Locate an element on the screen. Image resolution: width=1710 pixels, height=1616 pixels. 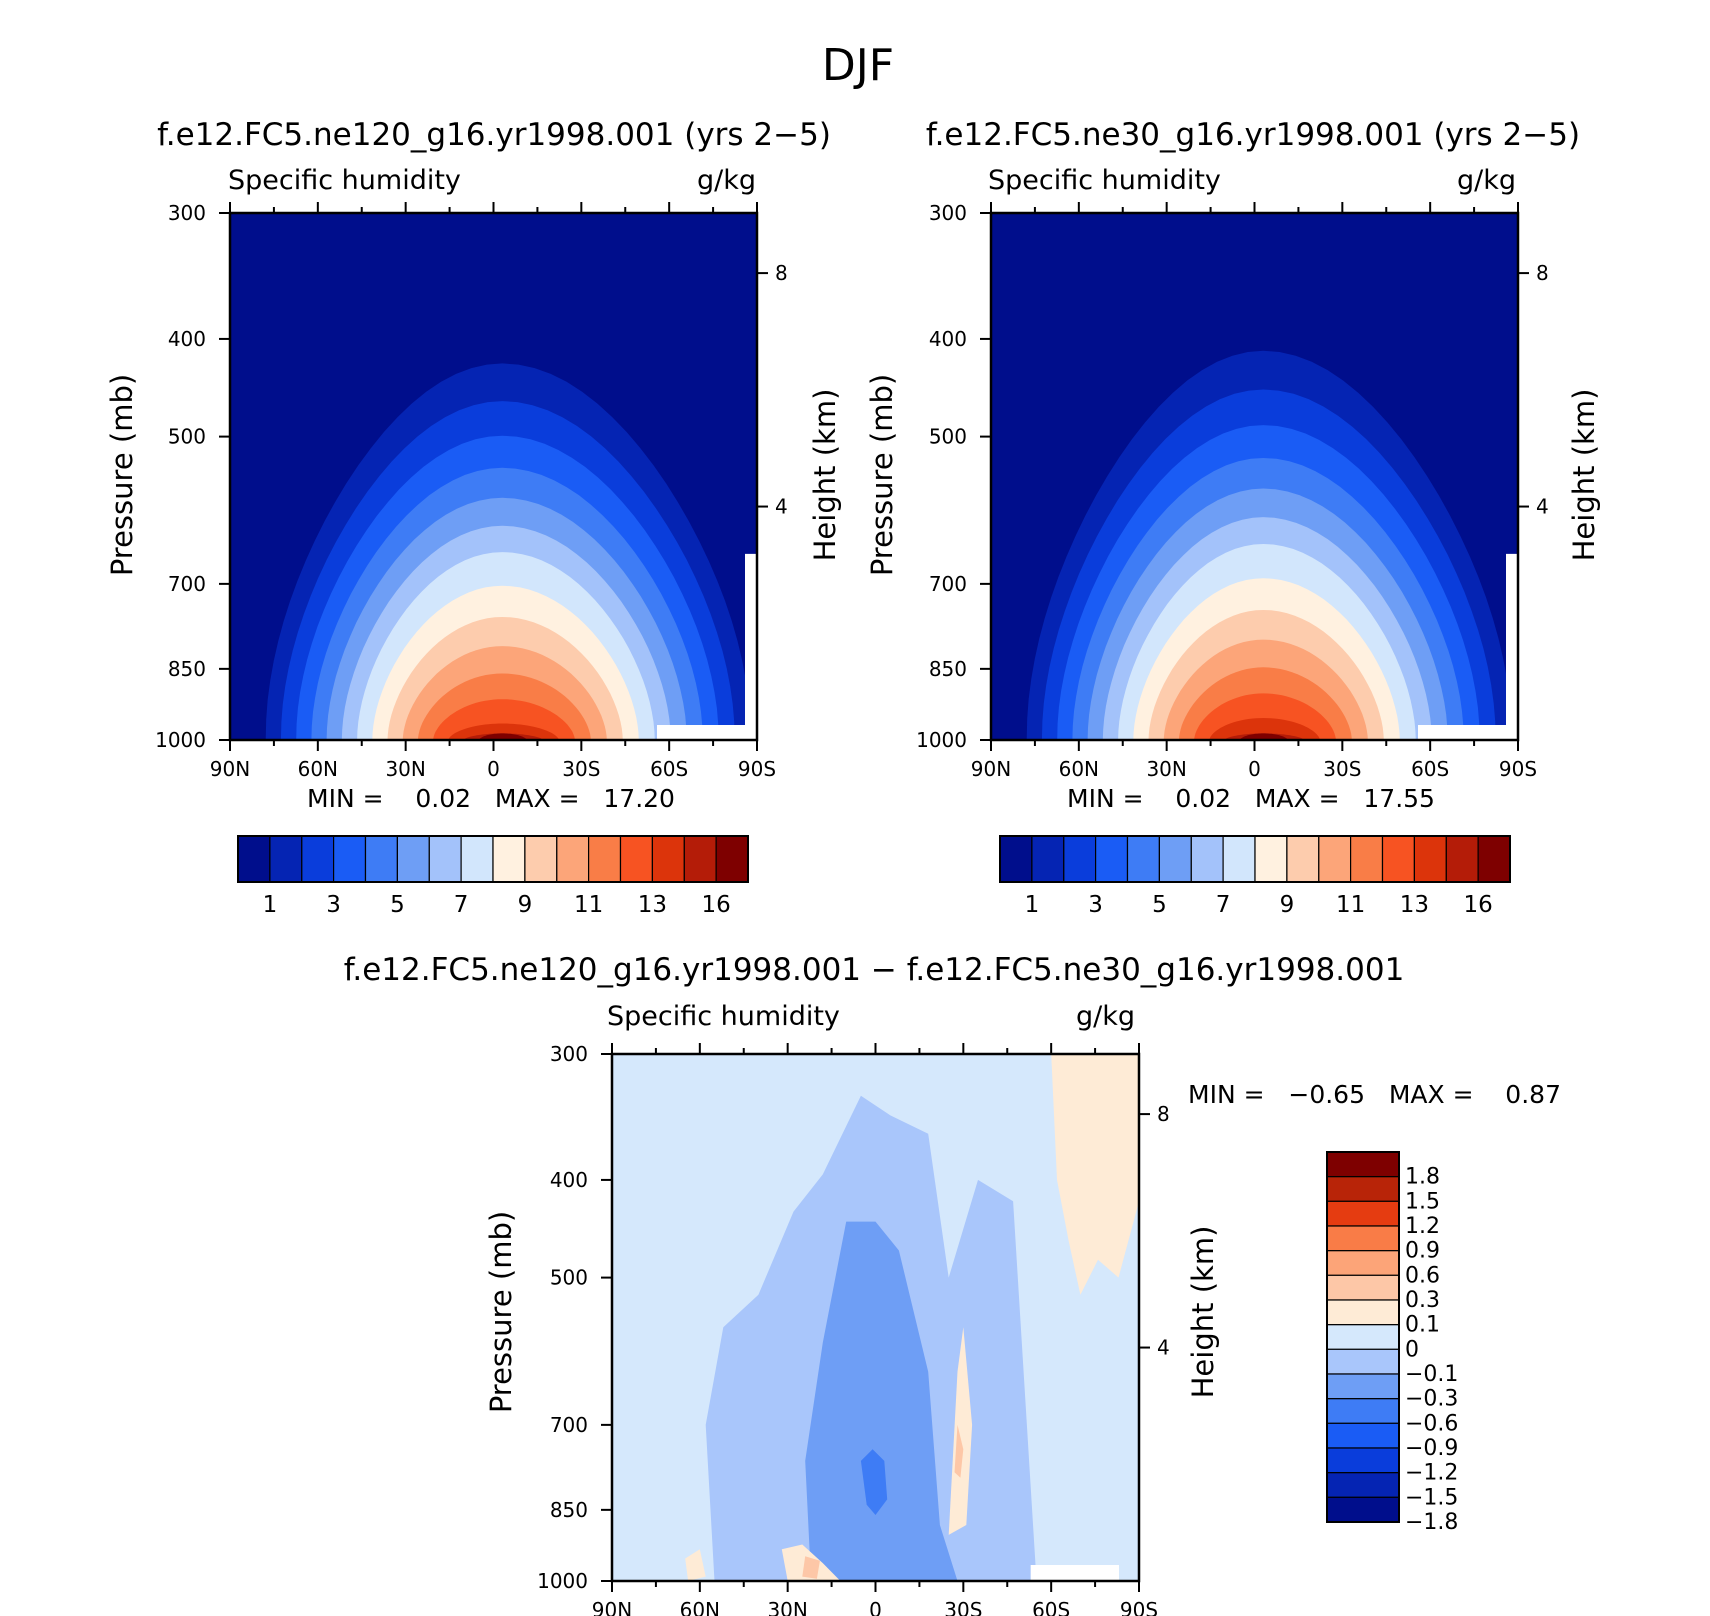
colorbar-label: −0.6 is located at coordinates (1431, 1423).